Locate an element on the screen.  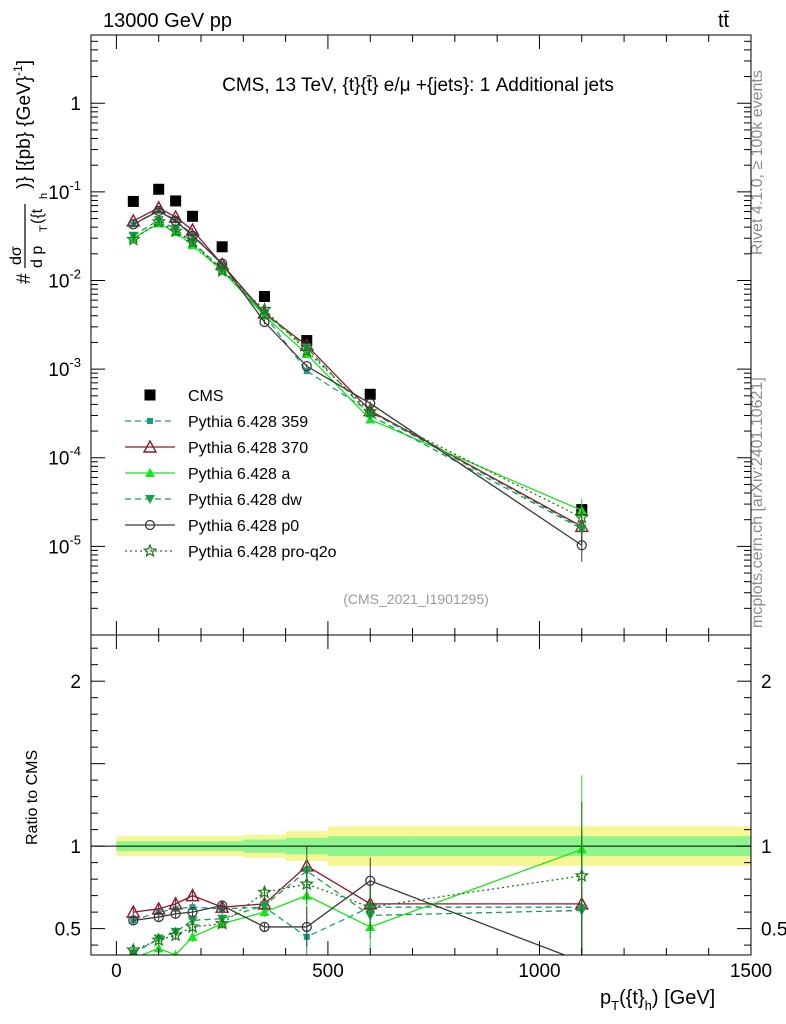
x-tick-label: 1000 is located at coordinates (539, 971).